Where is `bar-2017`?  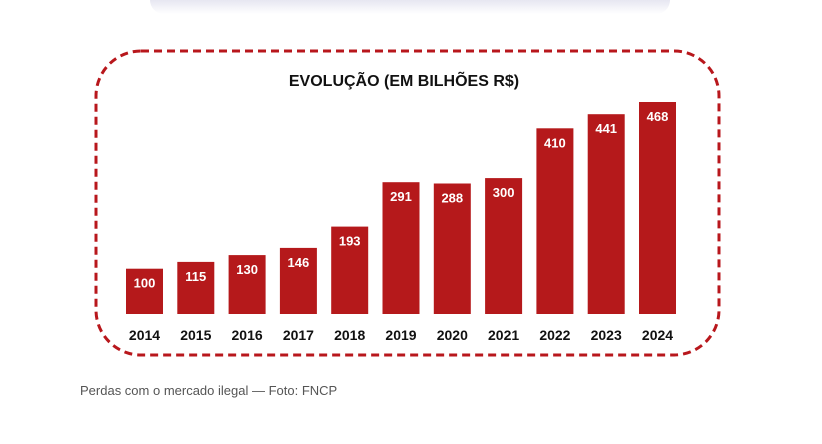 bar-2017 is located at coordinates (298, 280).